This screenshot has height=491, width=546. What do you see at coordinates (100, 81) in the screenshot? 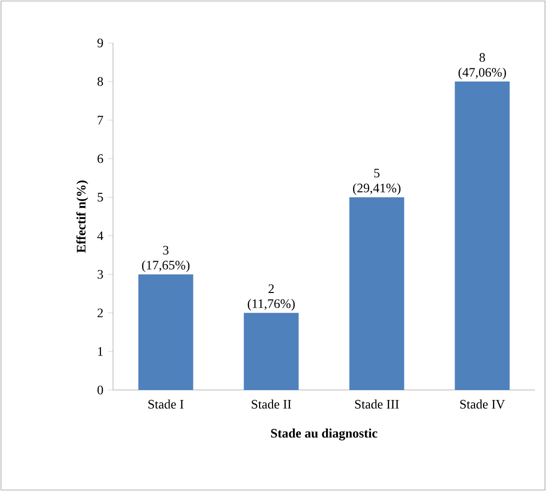
I see `y-tick-label: 8` at bounding box center [100, 81].